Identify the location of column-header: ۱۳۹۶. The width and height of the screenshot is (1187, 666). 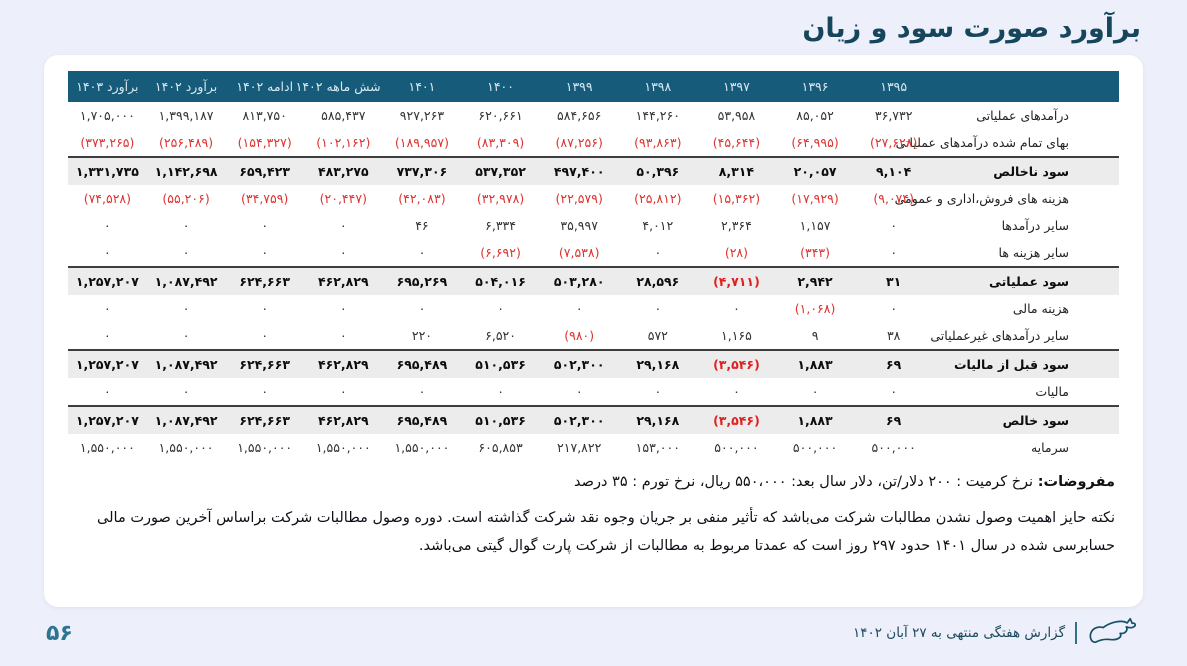
(815, 86).